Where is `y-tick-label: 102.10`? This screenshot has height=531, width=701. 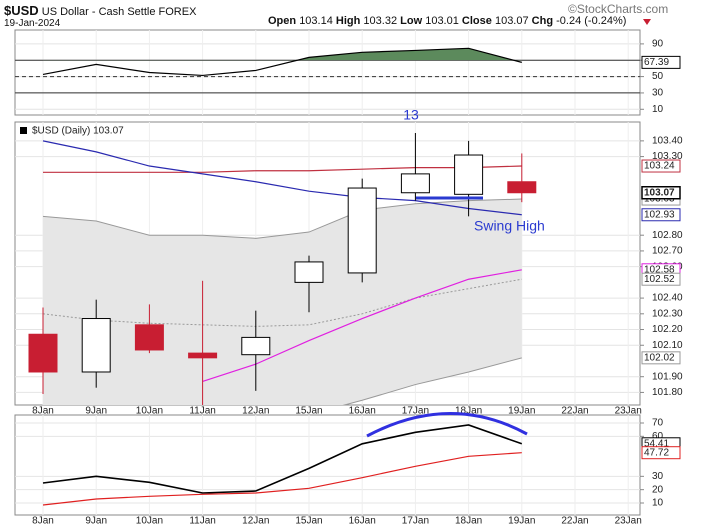 y-tick-label: 102.10 is located at coordinates (667, 345).